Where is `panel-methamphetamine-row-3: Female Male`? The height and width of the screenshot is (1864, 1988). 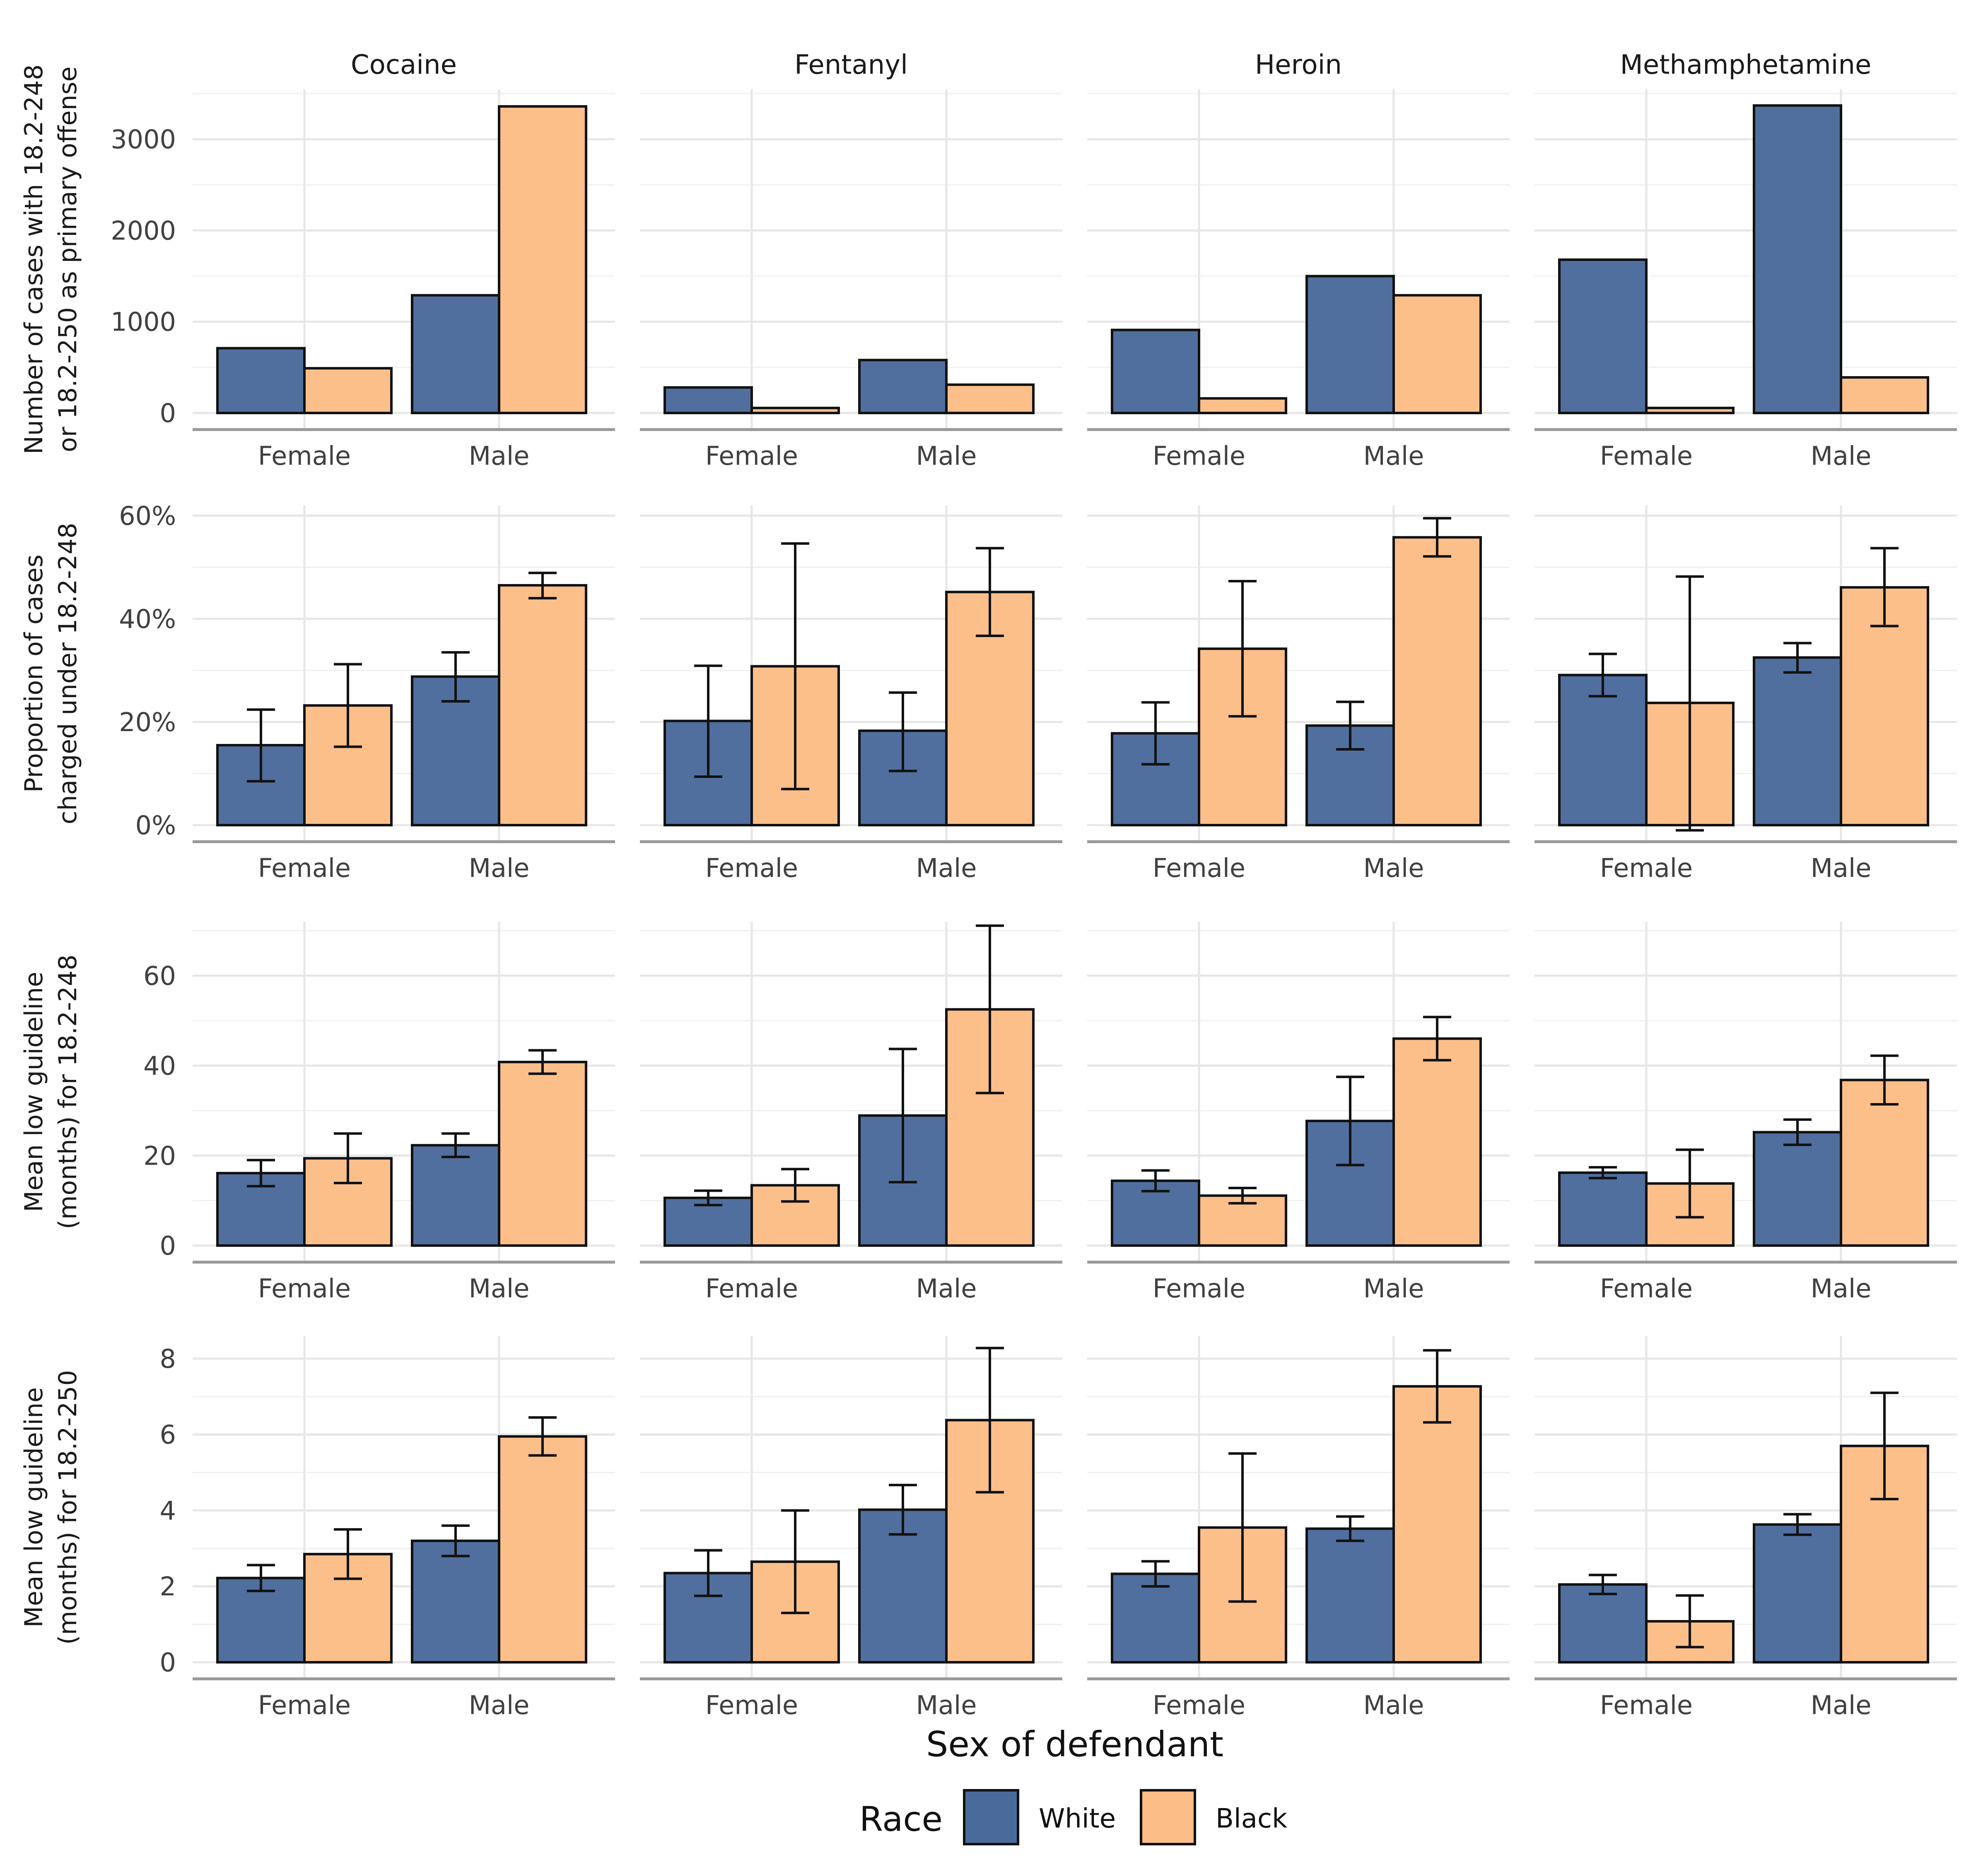 panel-methamphetamine-row-3: Female Male is located at coordinates (1745, 1113).